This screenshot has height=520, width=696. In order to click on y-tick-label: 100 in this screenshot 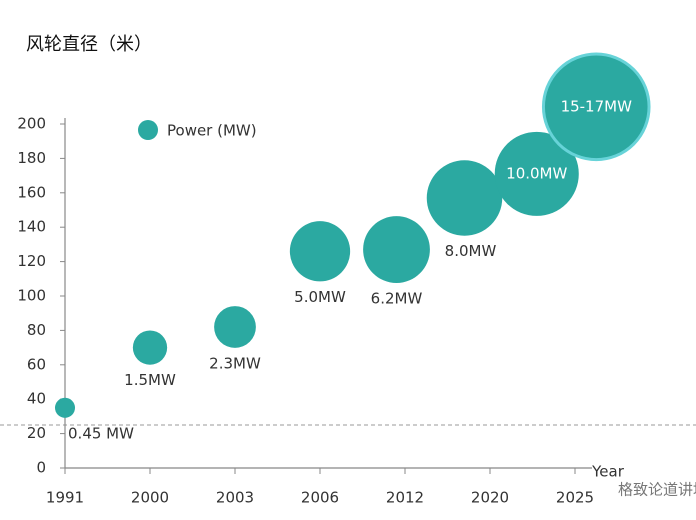, I will do `click(31, 296)`.